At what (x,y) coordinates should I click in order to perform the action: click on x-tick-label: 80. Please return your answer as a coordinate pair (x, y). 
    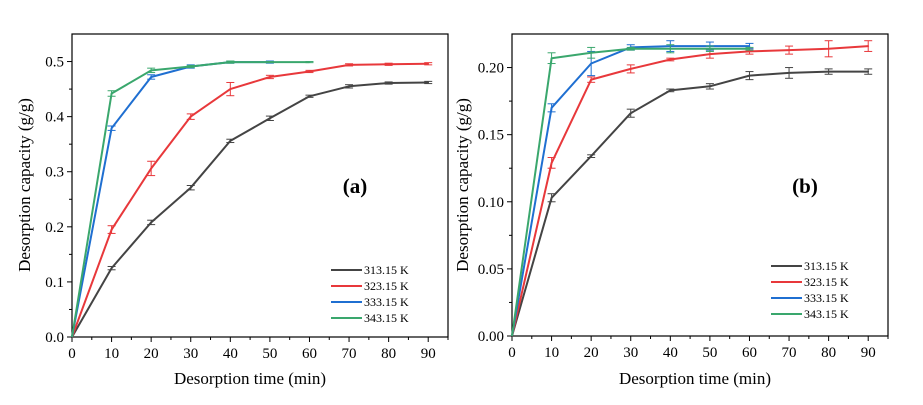
    Looking at the image, I should click on (388, 354).